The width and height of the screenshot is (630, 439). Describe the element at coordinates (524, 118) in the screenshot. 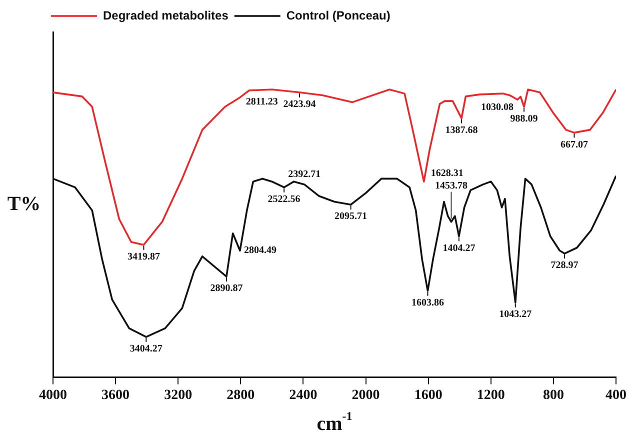

I see `annotation: 988.09` at that location.